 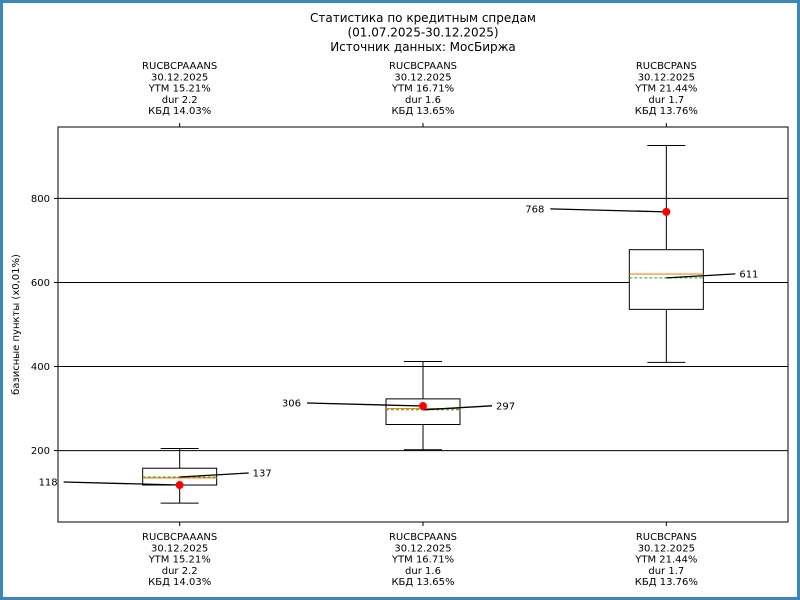 What do you see at coordinates (179, 89) in the screenshot?
I see `top-info-ytm: YTM 15.21%` at bounding box center [179, 89].